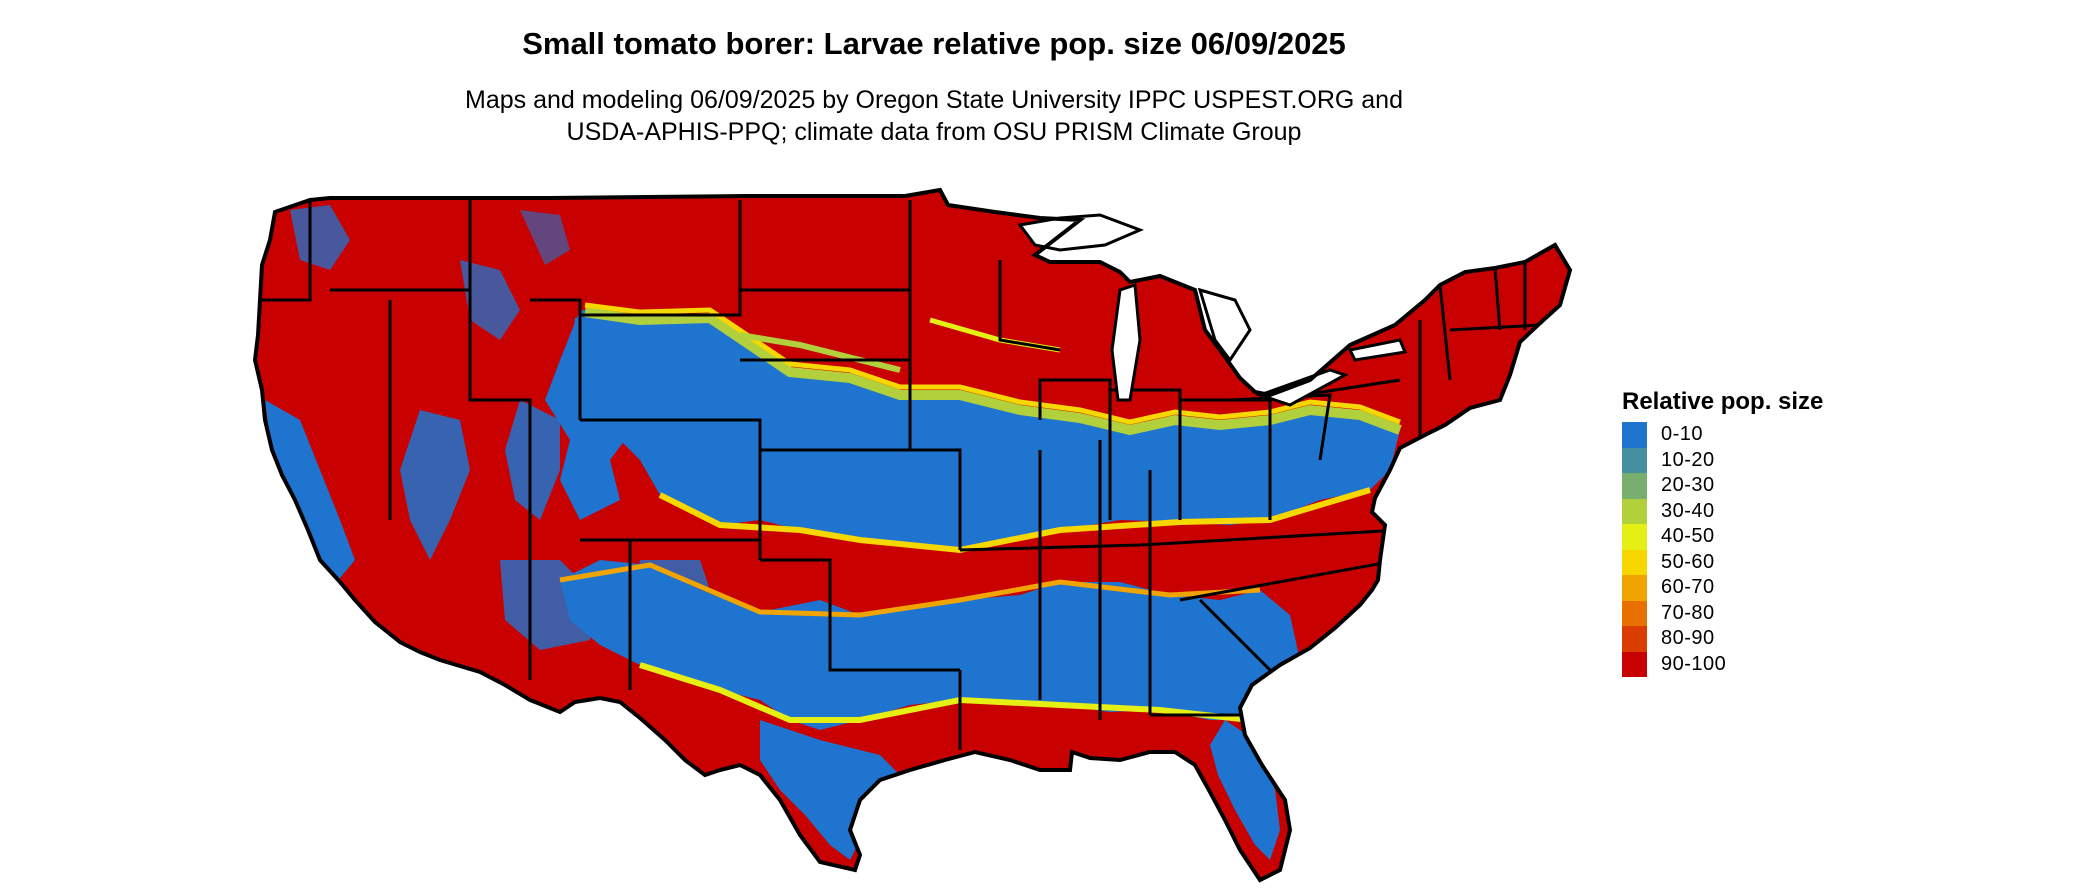 Image resolution: width=2100 pixels, height=892 pixels. Describe the element at coordinates (592, 415) in the screenshot. I see `zone-rockies-low` at that location.